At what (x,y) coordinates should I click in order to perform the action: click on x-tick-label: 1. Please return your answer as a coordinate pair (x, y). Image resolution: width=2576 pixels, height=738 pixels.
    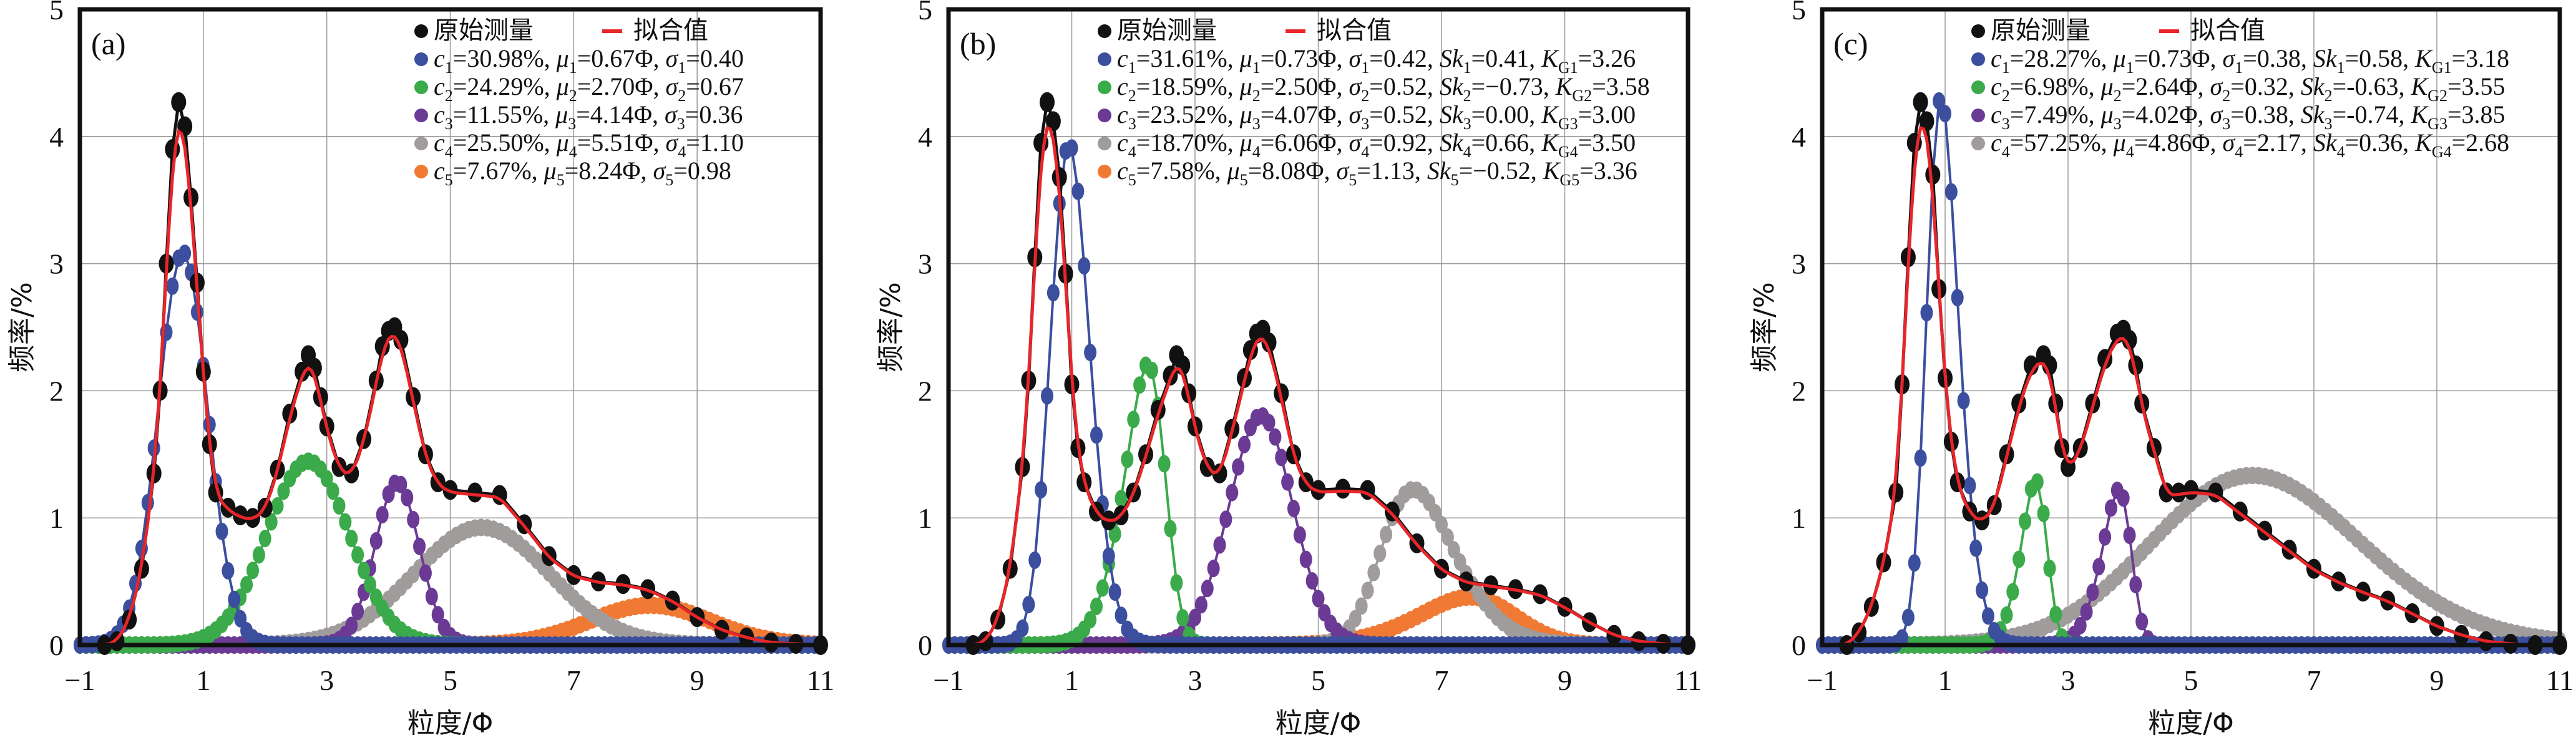
    Looking at the image, I should click on (1072, 680).